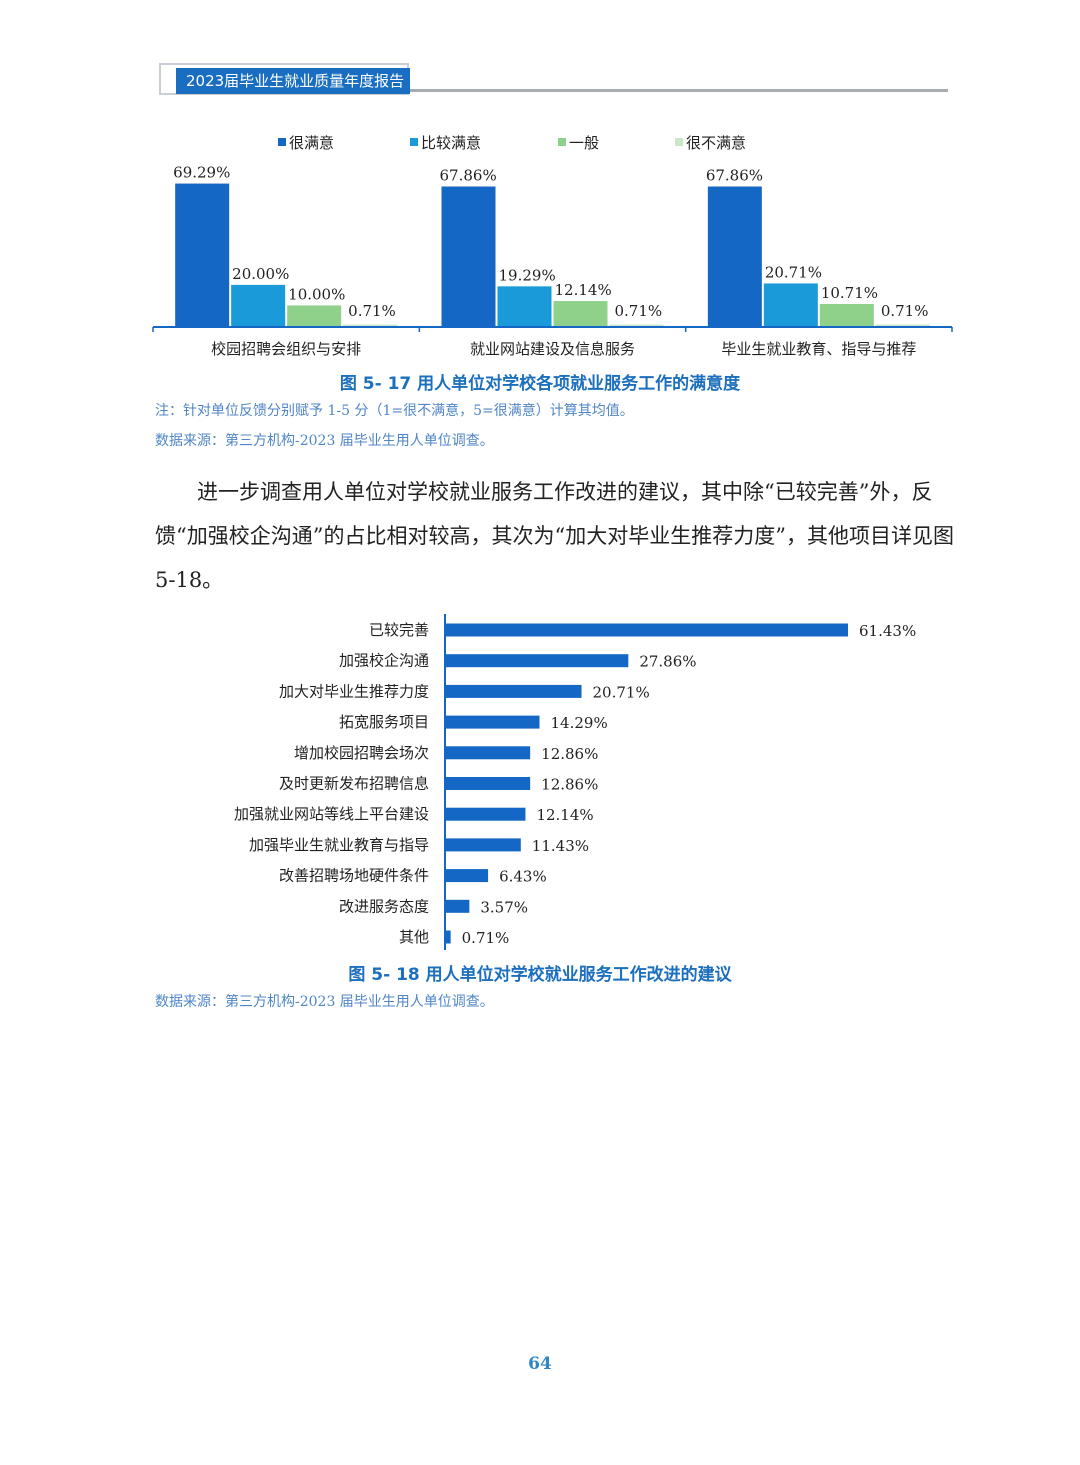 The height and width of the screenshot is (1465, 1080). What do you see at coordinates (354, 784) in the screenshot?
I see `hbar-category-5: 及时更新发布招聘信息` at bounding box center [354, 784].